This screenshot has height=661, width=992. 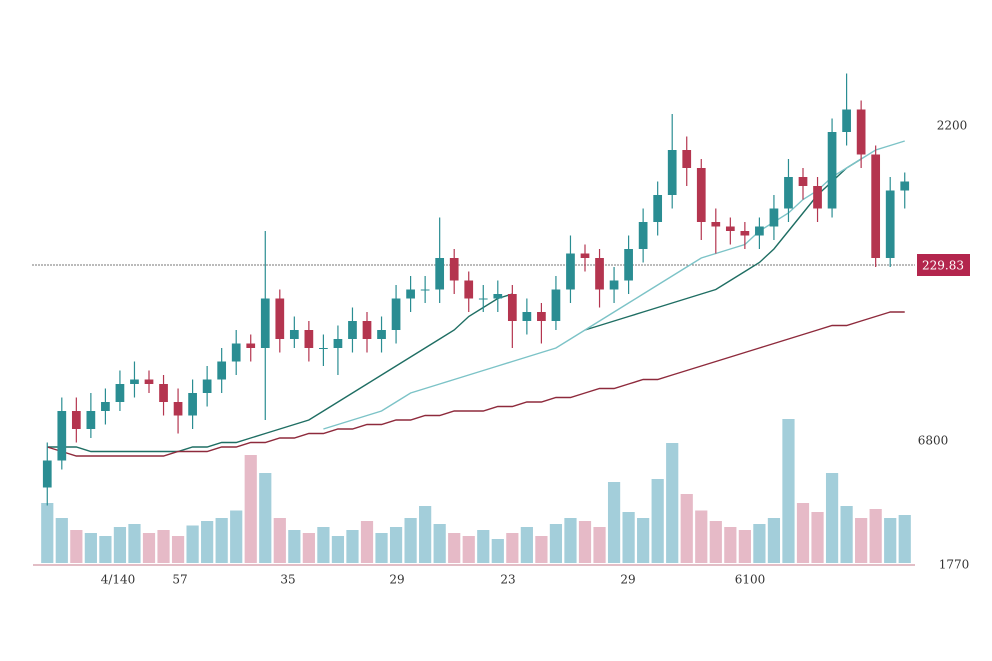 What do you see at coordinates (118, 580) in the screenshot?
I see `x-tick-label: 4/140` at bounding box center [118, 580].